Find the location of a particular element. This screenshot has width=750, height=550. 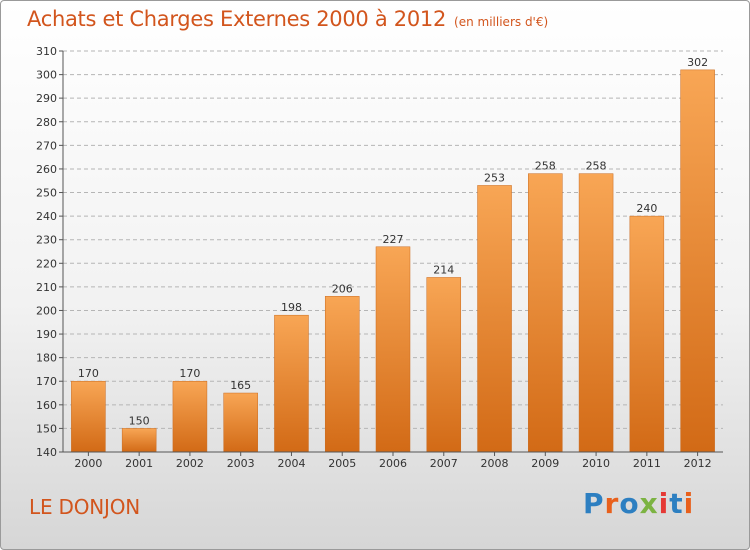

x-tick-label: 2012 is located at coordinates (698, 463).